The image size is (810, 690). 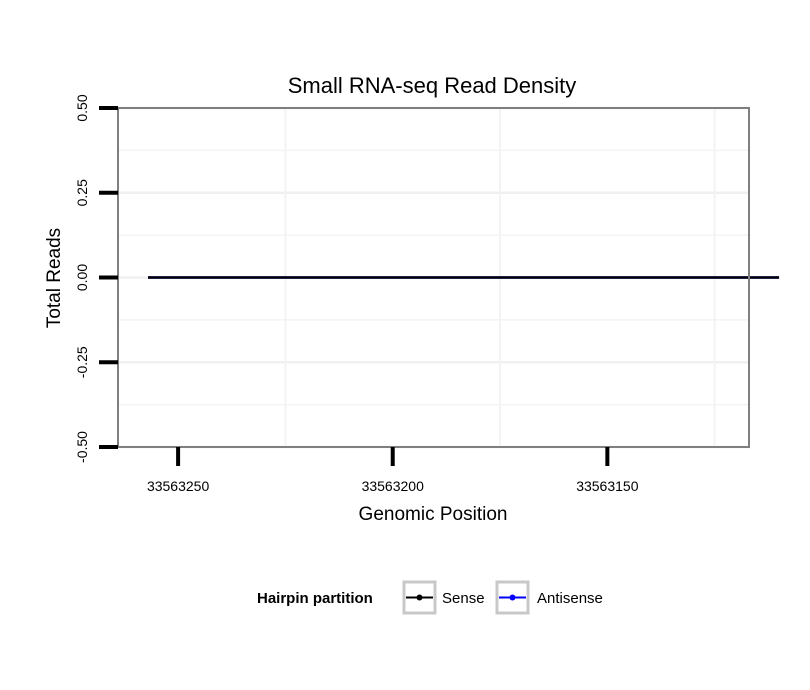 I want to click on x-axis-title: Genomic Position, so click(x=433, y=514).